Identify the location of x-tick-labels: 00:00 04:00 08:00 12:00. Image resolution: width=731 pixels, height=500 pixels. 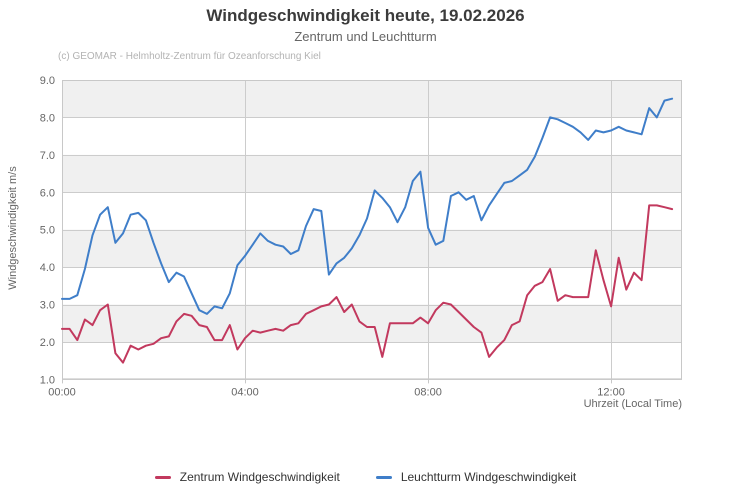
(336, 392).